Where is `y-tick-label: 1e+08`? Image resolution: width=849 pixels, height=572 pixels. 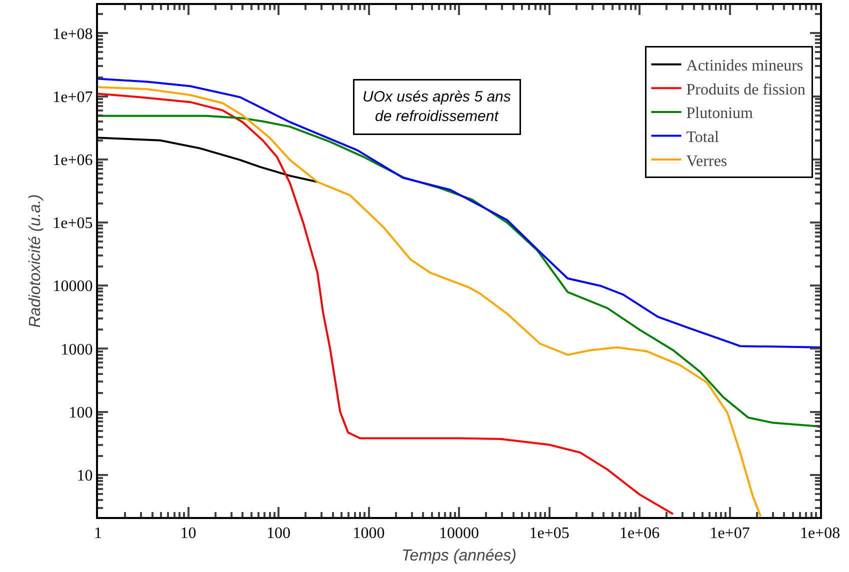
y-tick-label: 1e+08 is located at coordinates (72, 34).